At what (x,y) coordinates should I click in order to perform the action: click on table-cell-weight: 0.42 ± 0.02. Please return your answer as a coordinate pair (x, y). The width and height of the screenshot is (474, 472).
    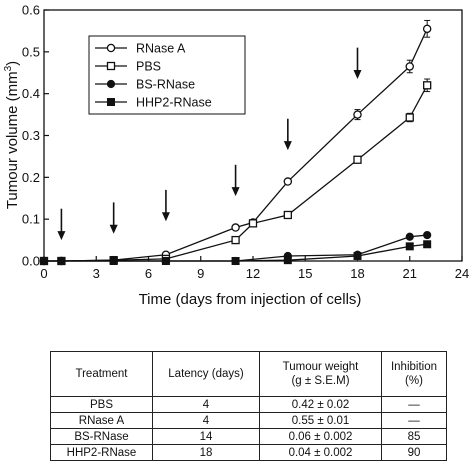
    Looking at the image, I should click on (320, 404).